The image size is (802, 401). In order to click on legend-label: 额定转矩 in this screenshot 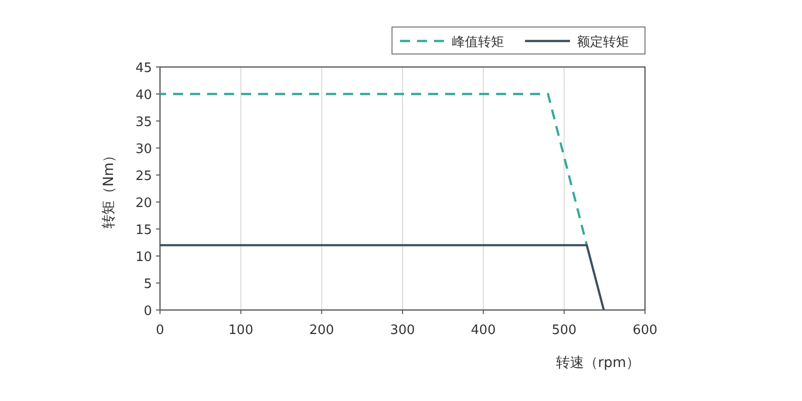, I will do `click(603, 42)`.